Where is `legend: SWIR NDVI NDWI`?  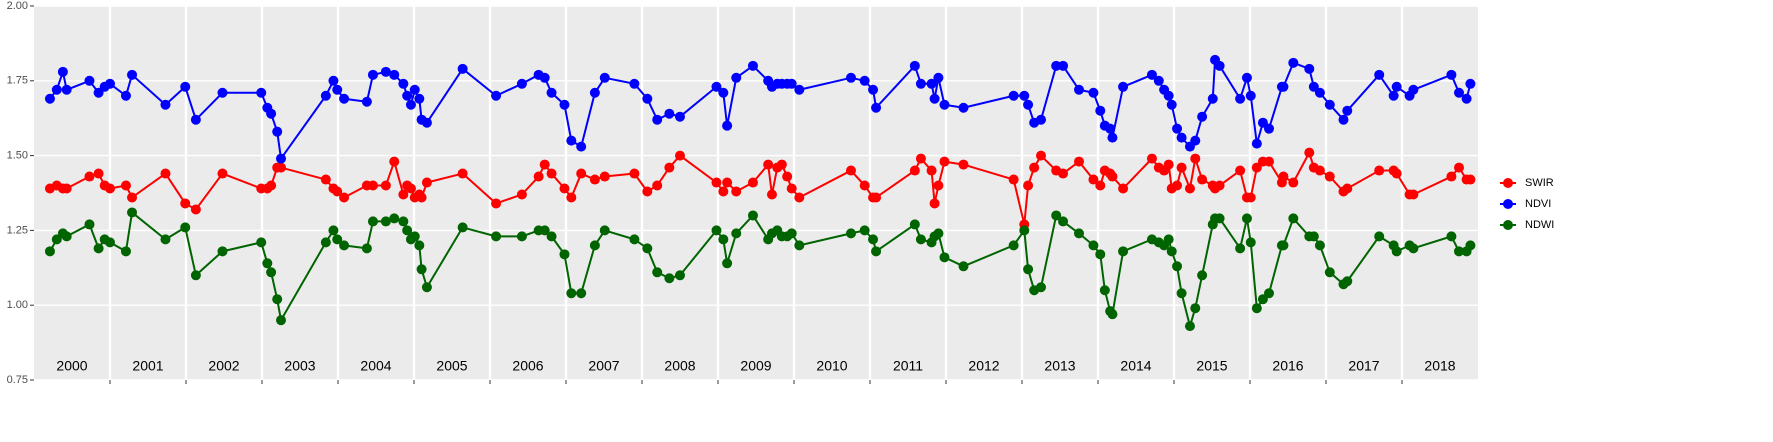
legend: SWIR NDVI NDWI is located at coordinates (1527, 204).